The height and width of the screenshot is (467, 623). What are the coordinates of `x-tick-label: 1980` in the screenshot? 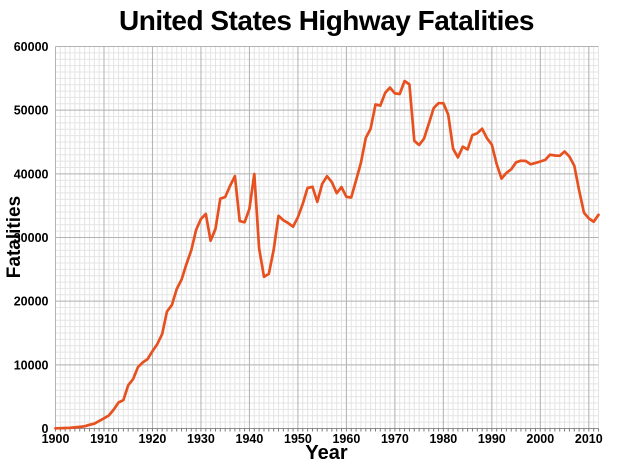 It's located at (443, 439).